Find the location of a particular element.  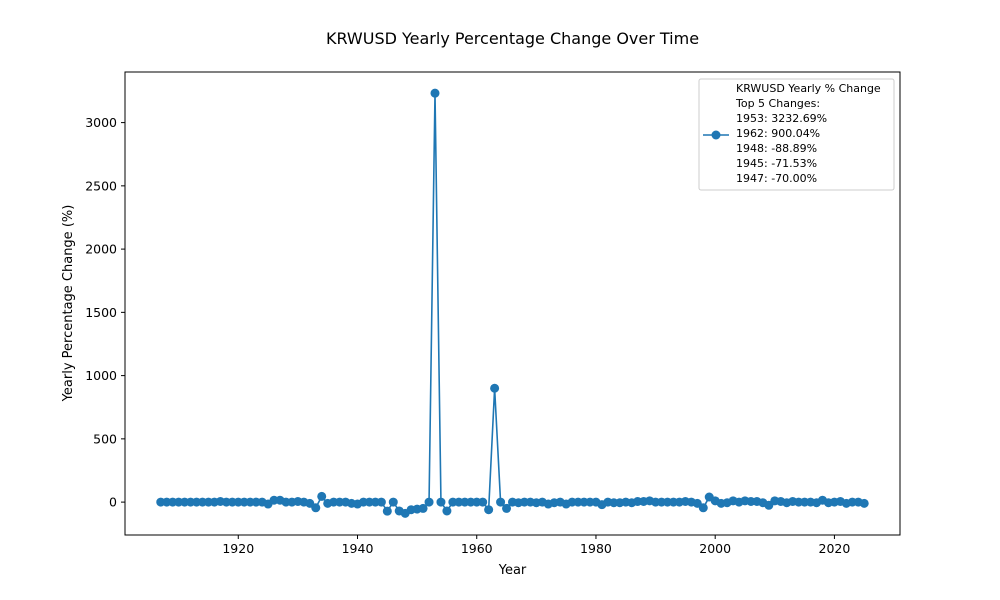

x-tick-label: 1920 is located at coordinates (238, 548).